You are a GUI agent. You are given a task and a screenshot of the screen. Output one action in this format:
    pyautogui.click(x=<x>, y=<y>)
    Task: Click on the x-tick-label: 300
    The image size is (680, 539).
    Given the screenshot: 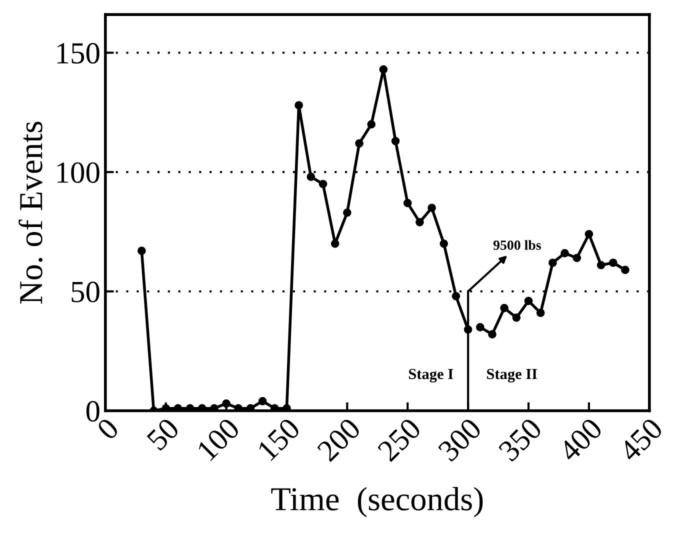 What is the action you would take?
    pyautogui.click(x=459, y=439)
    